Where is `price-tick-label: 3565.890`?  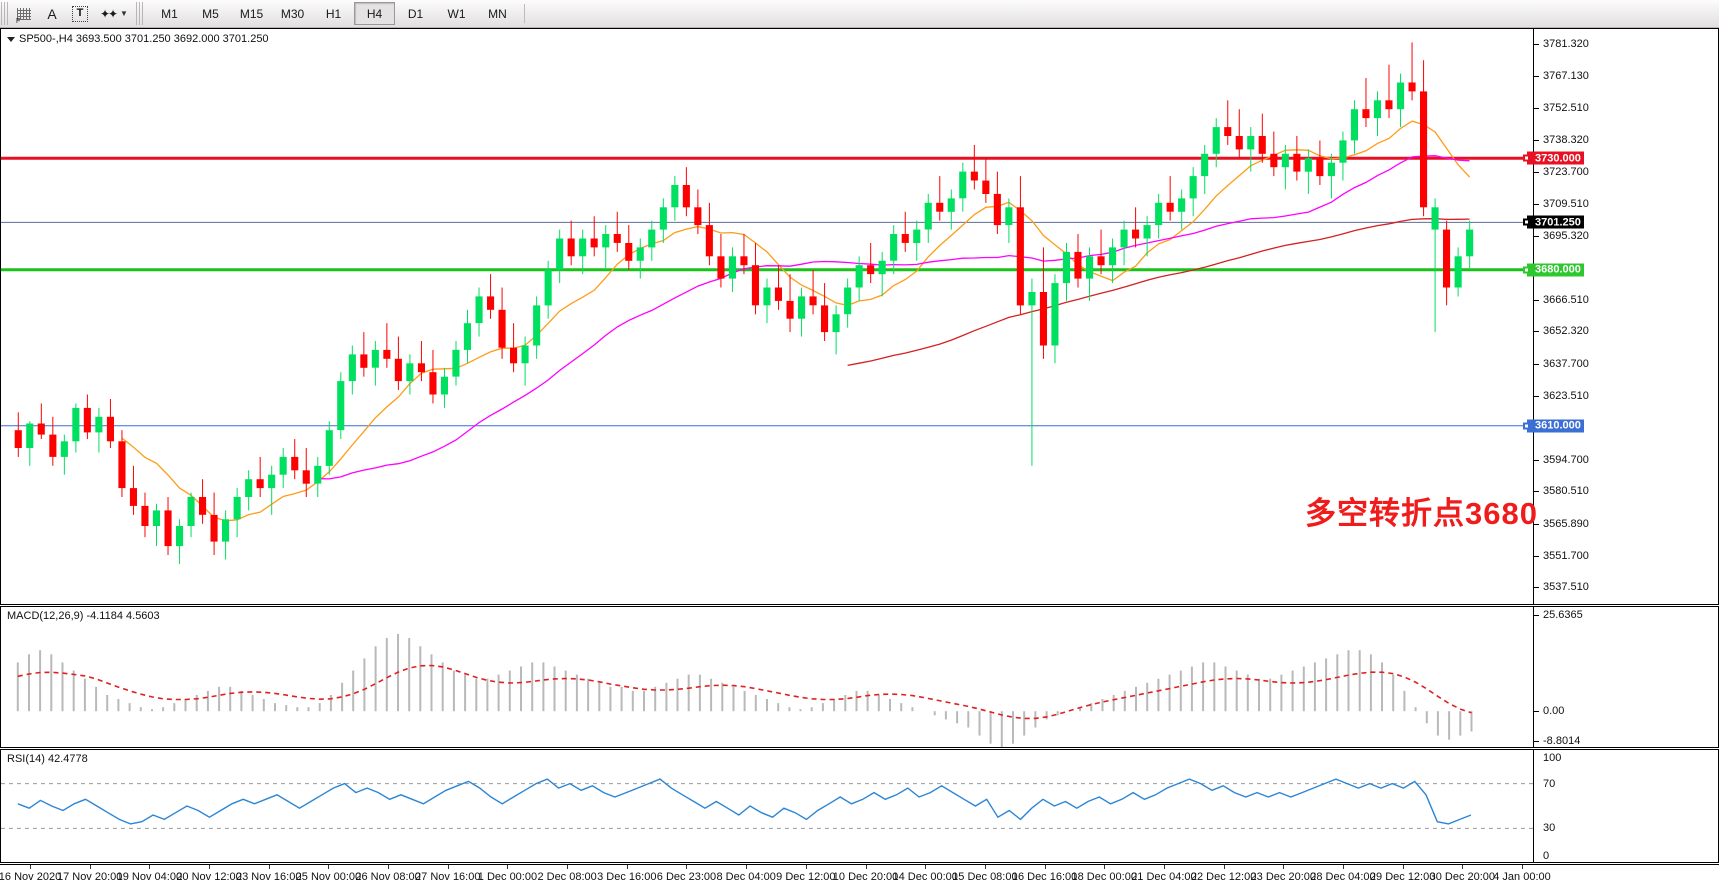 price-tick-label: 3565.890 is located at coordinates (1566, 524).